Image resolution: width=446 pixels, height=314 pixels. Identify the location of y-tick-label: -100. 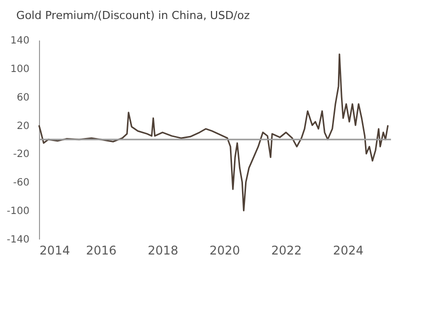
(18, 212).